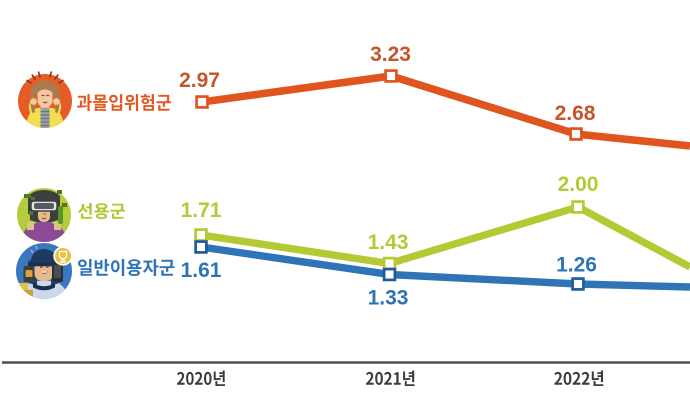  I want to click on svg-text: 3.23, so click(390, 54).